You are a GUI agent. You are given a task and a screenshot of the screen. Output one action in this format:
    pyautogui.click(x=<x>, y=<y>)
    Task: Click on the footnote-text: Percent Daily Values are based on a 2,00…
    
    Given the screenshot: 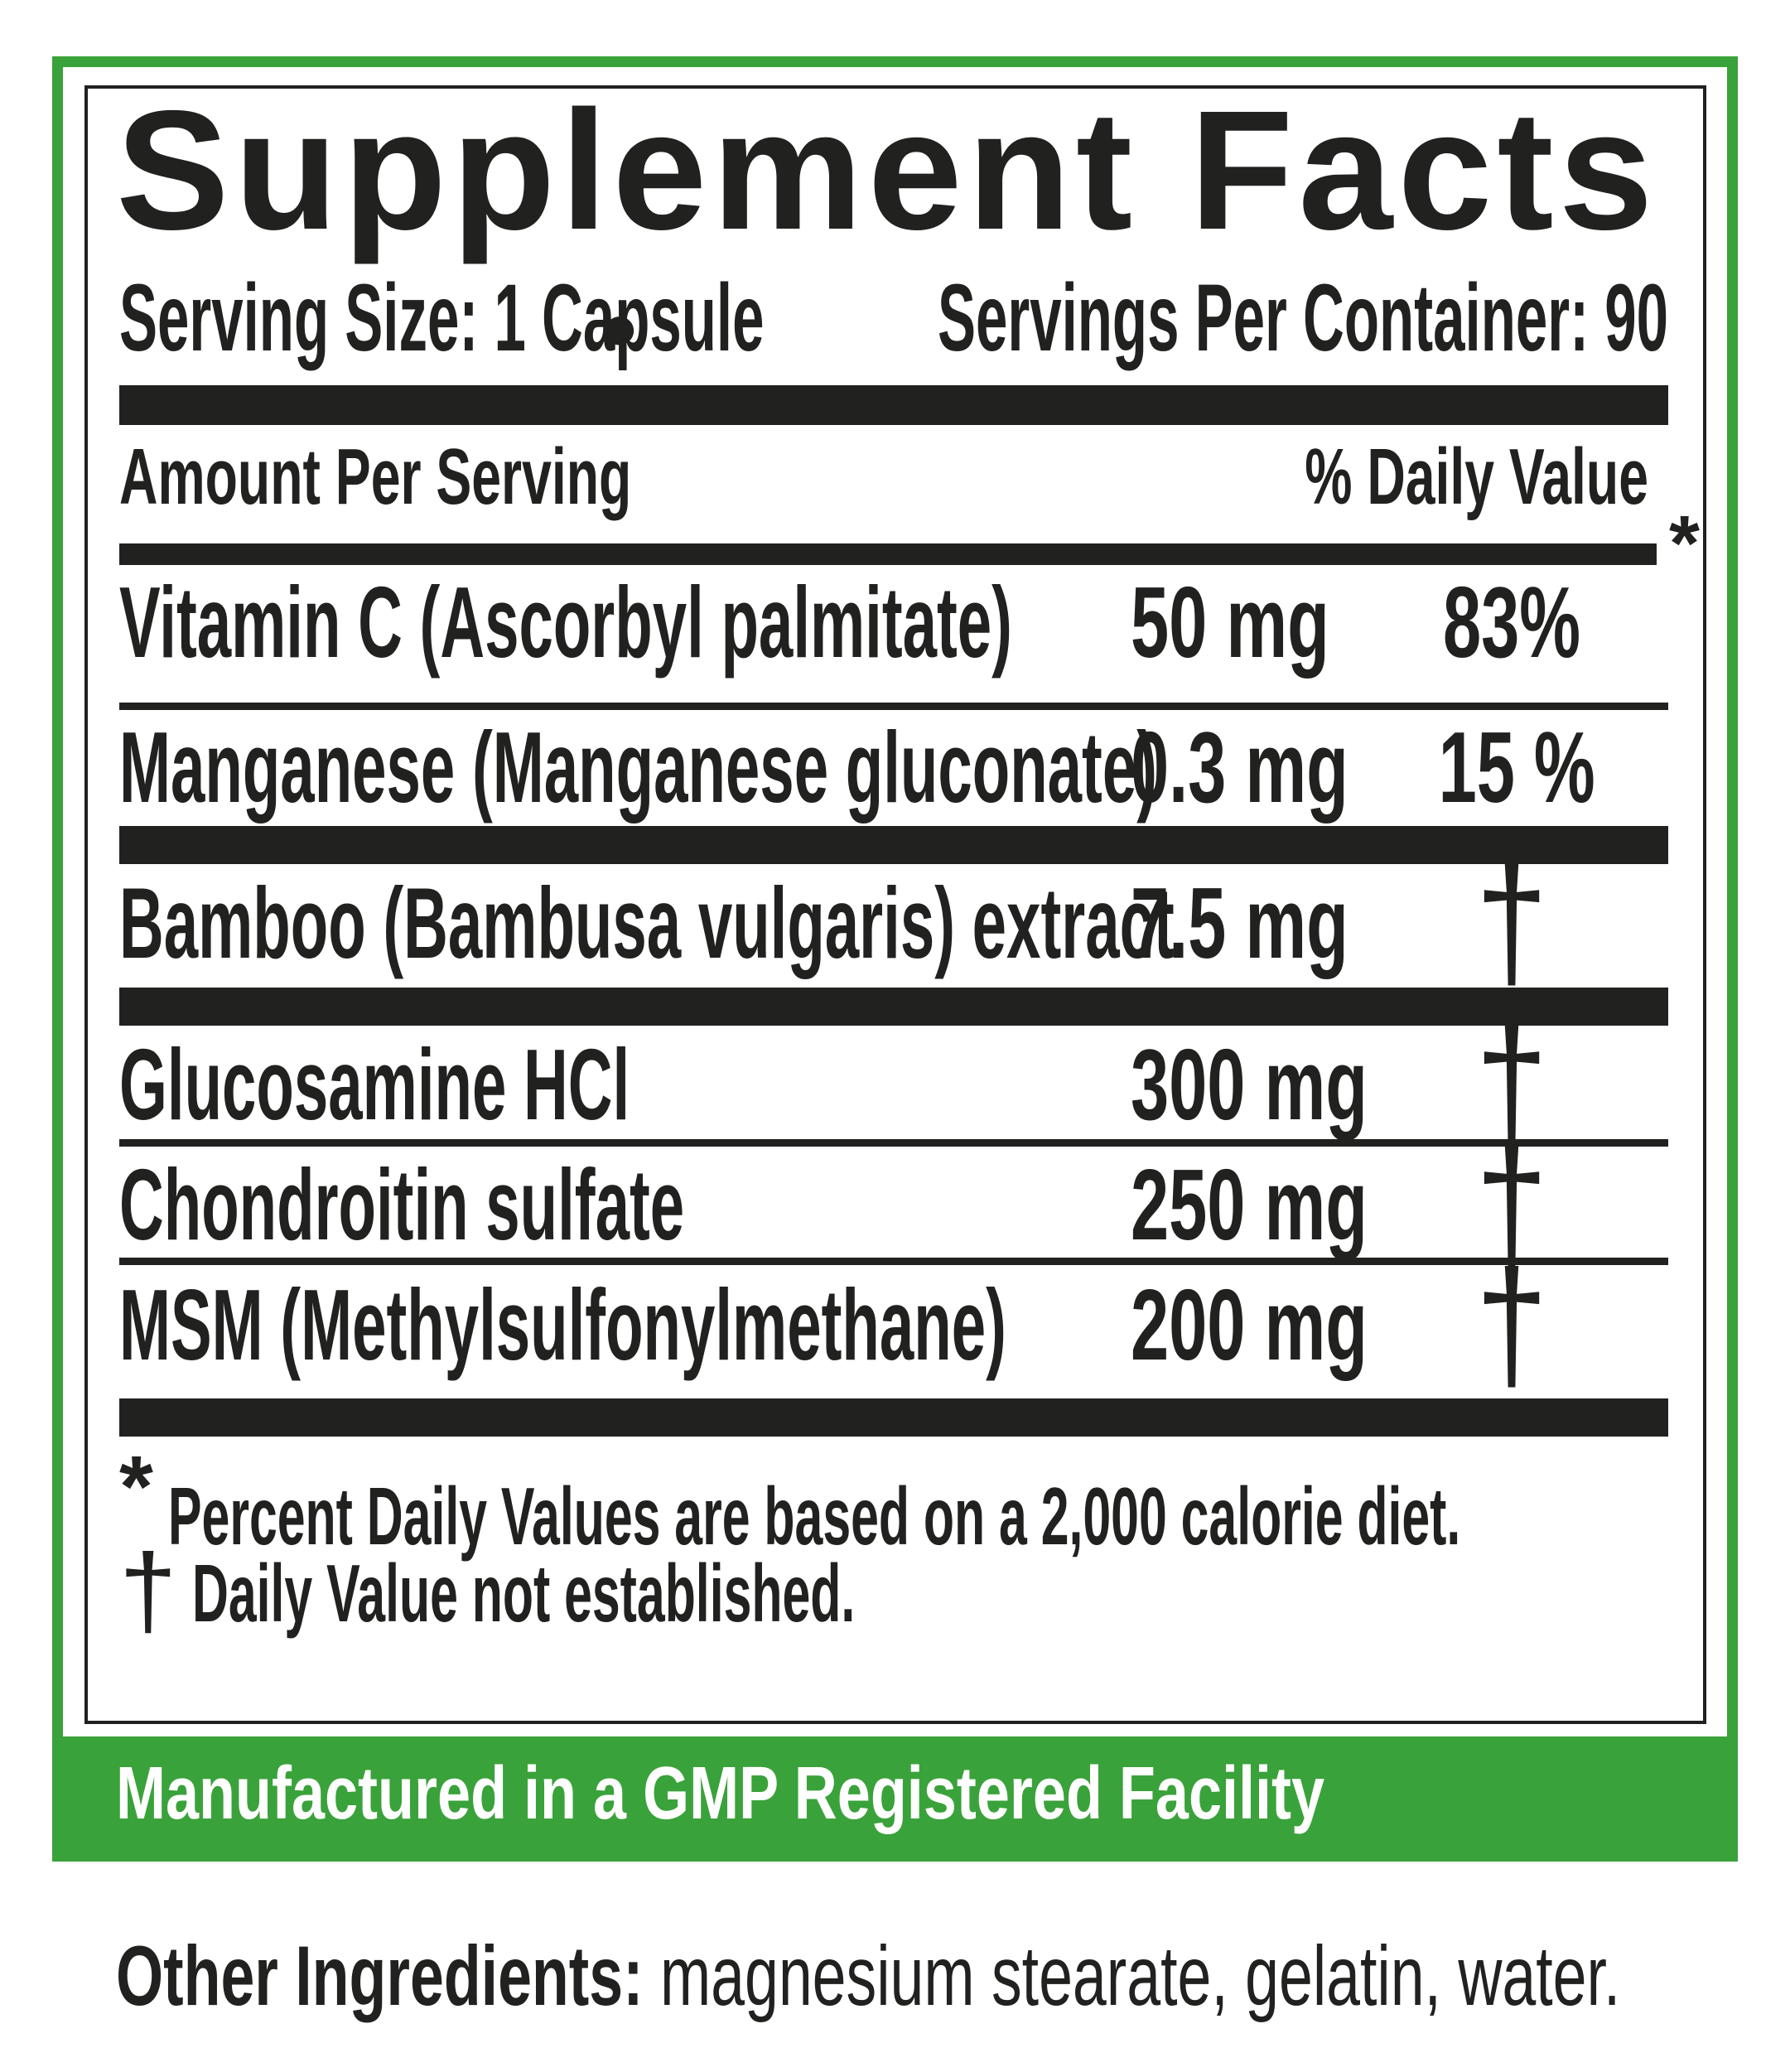 What is the action you would take?
    pyautogui.click(x=814, y=1516)
    